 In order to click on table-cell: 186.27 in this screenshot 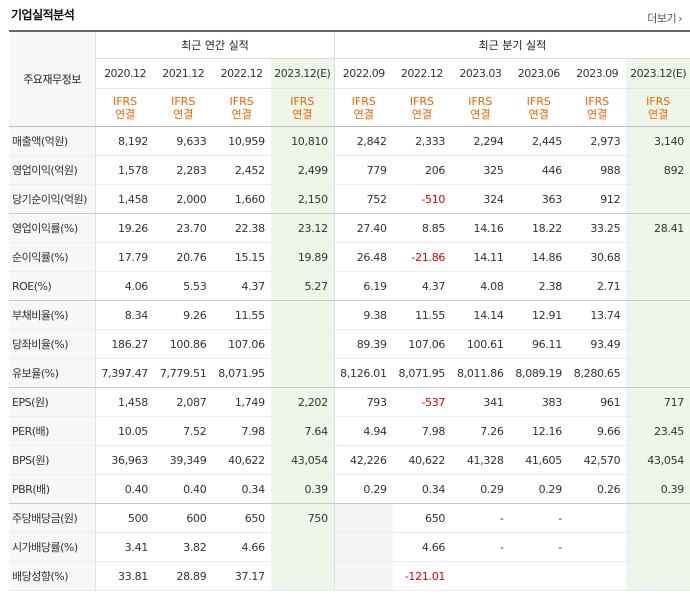, I will do `click(125, 344)`.